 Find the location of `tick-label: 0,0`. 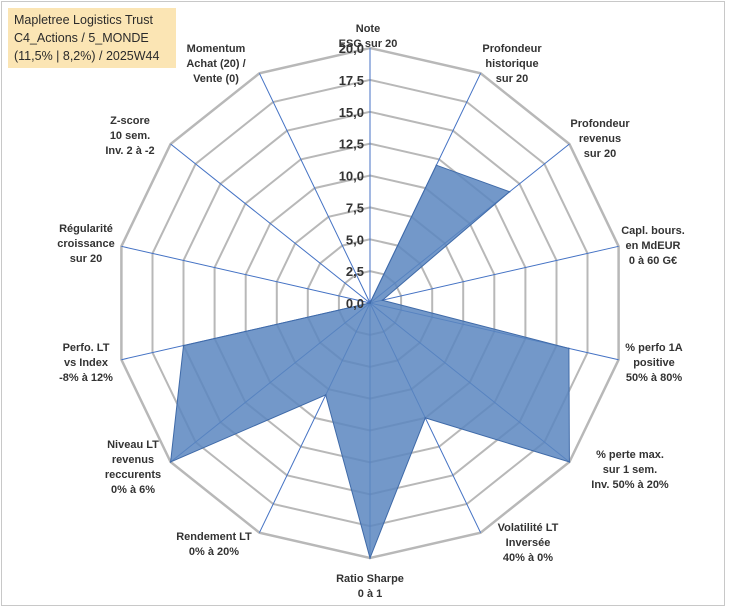

tick-label: 0,0 is located at coordinates (355, 303).